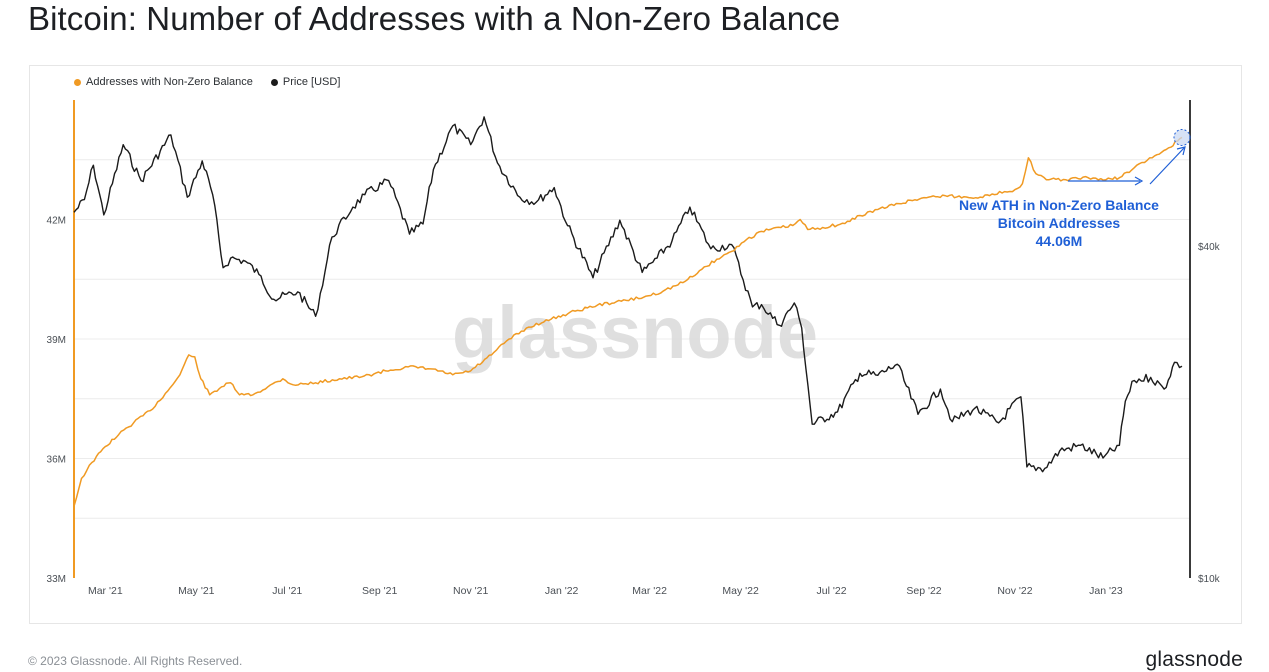 Image resolution: width=1269 pixels, height=672 pixels. What do you see at coordinates (169, 82) in the screenshot?
I see `legend-label-addresses: Addresses with Non-Zero Balance` at bounding box center [169, 82].